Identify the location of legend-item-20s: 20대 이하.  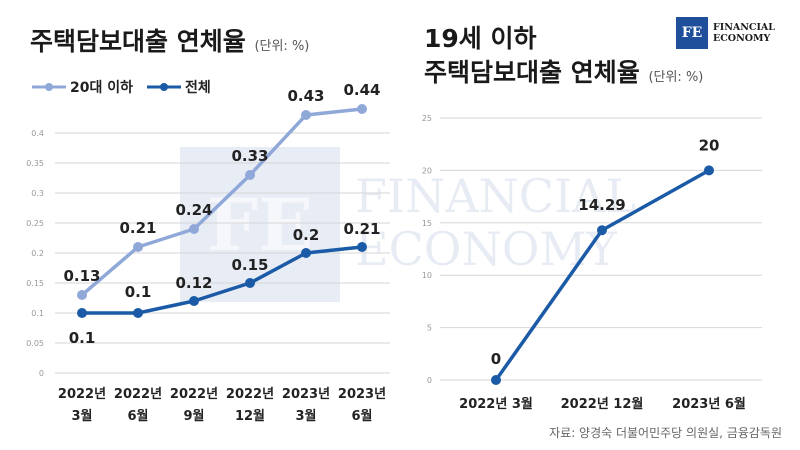
(82, 87).